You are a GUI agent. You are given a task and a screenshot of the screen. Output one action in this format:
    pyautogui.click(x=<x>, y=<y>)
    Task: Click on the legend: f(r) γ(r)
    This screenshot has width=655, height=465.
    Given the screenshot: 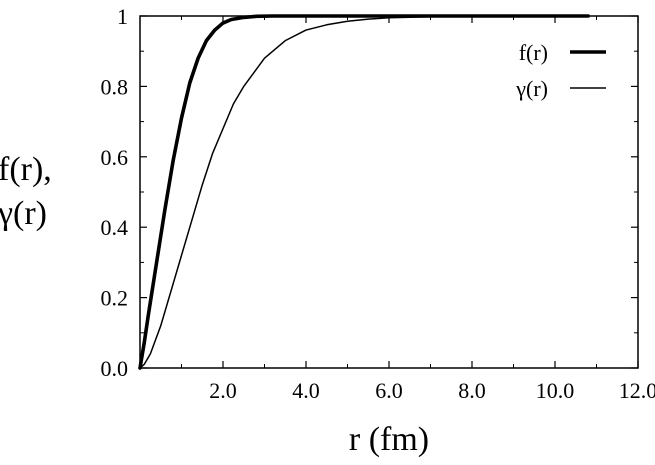 What is the action you would take?
    pyautogui.click(x=560, y=70)
    